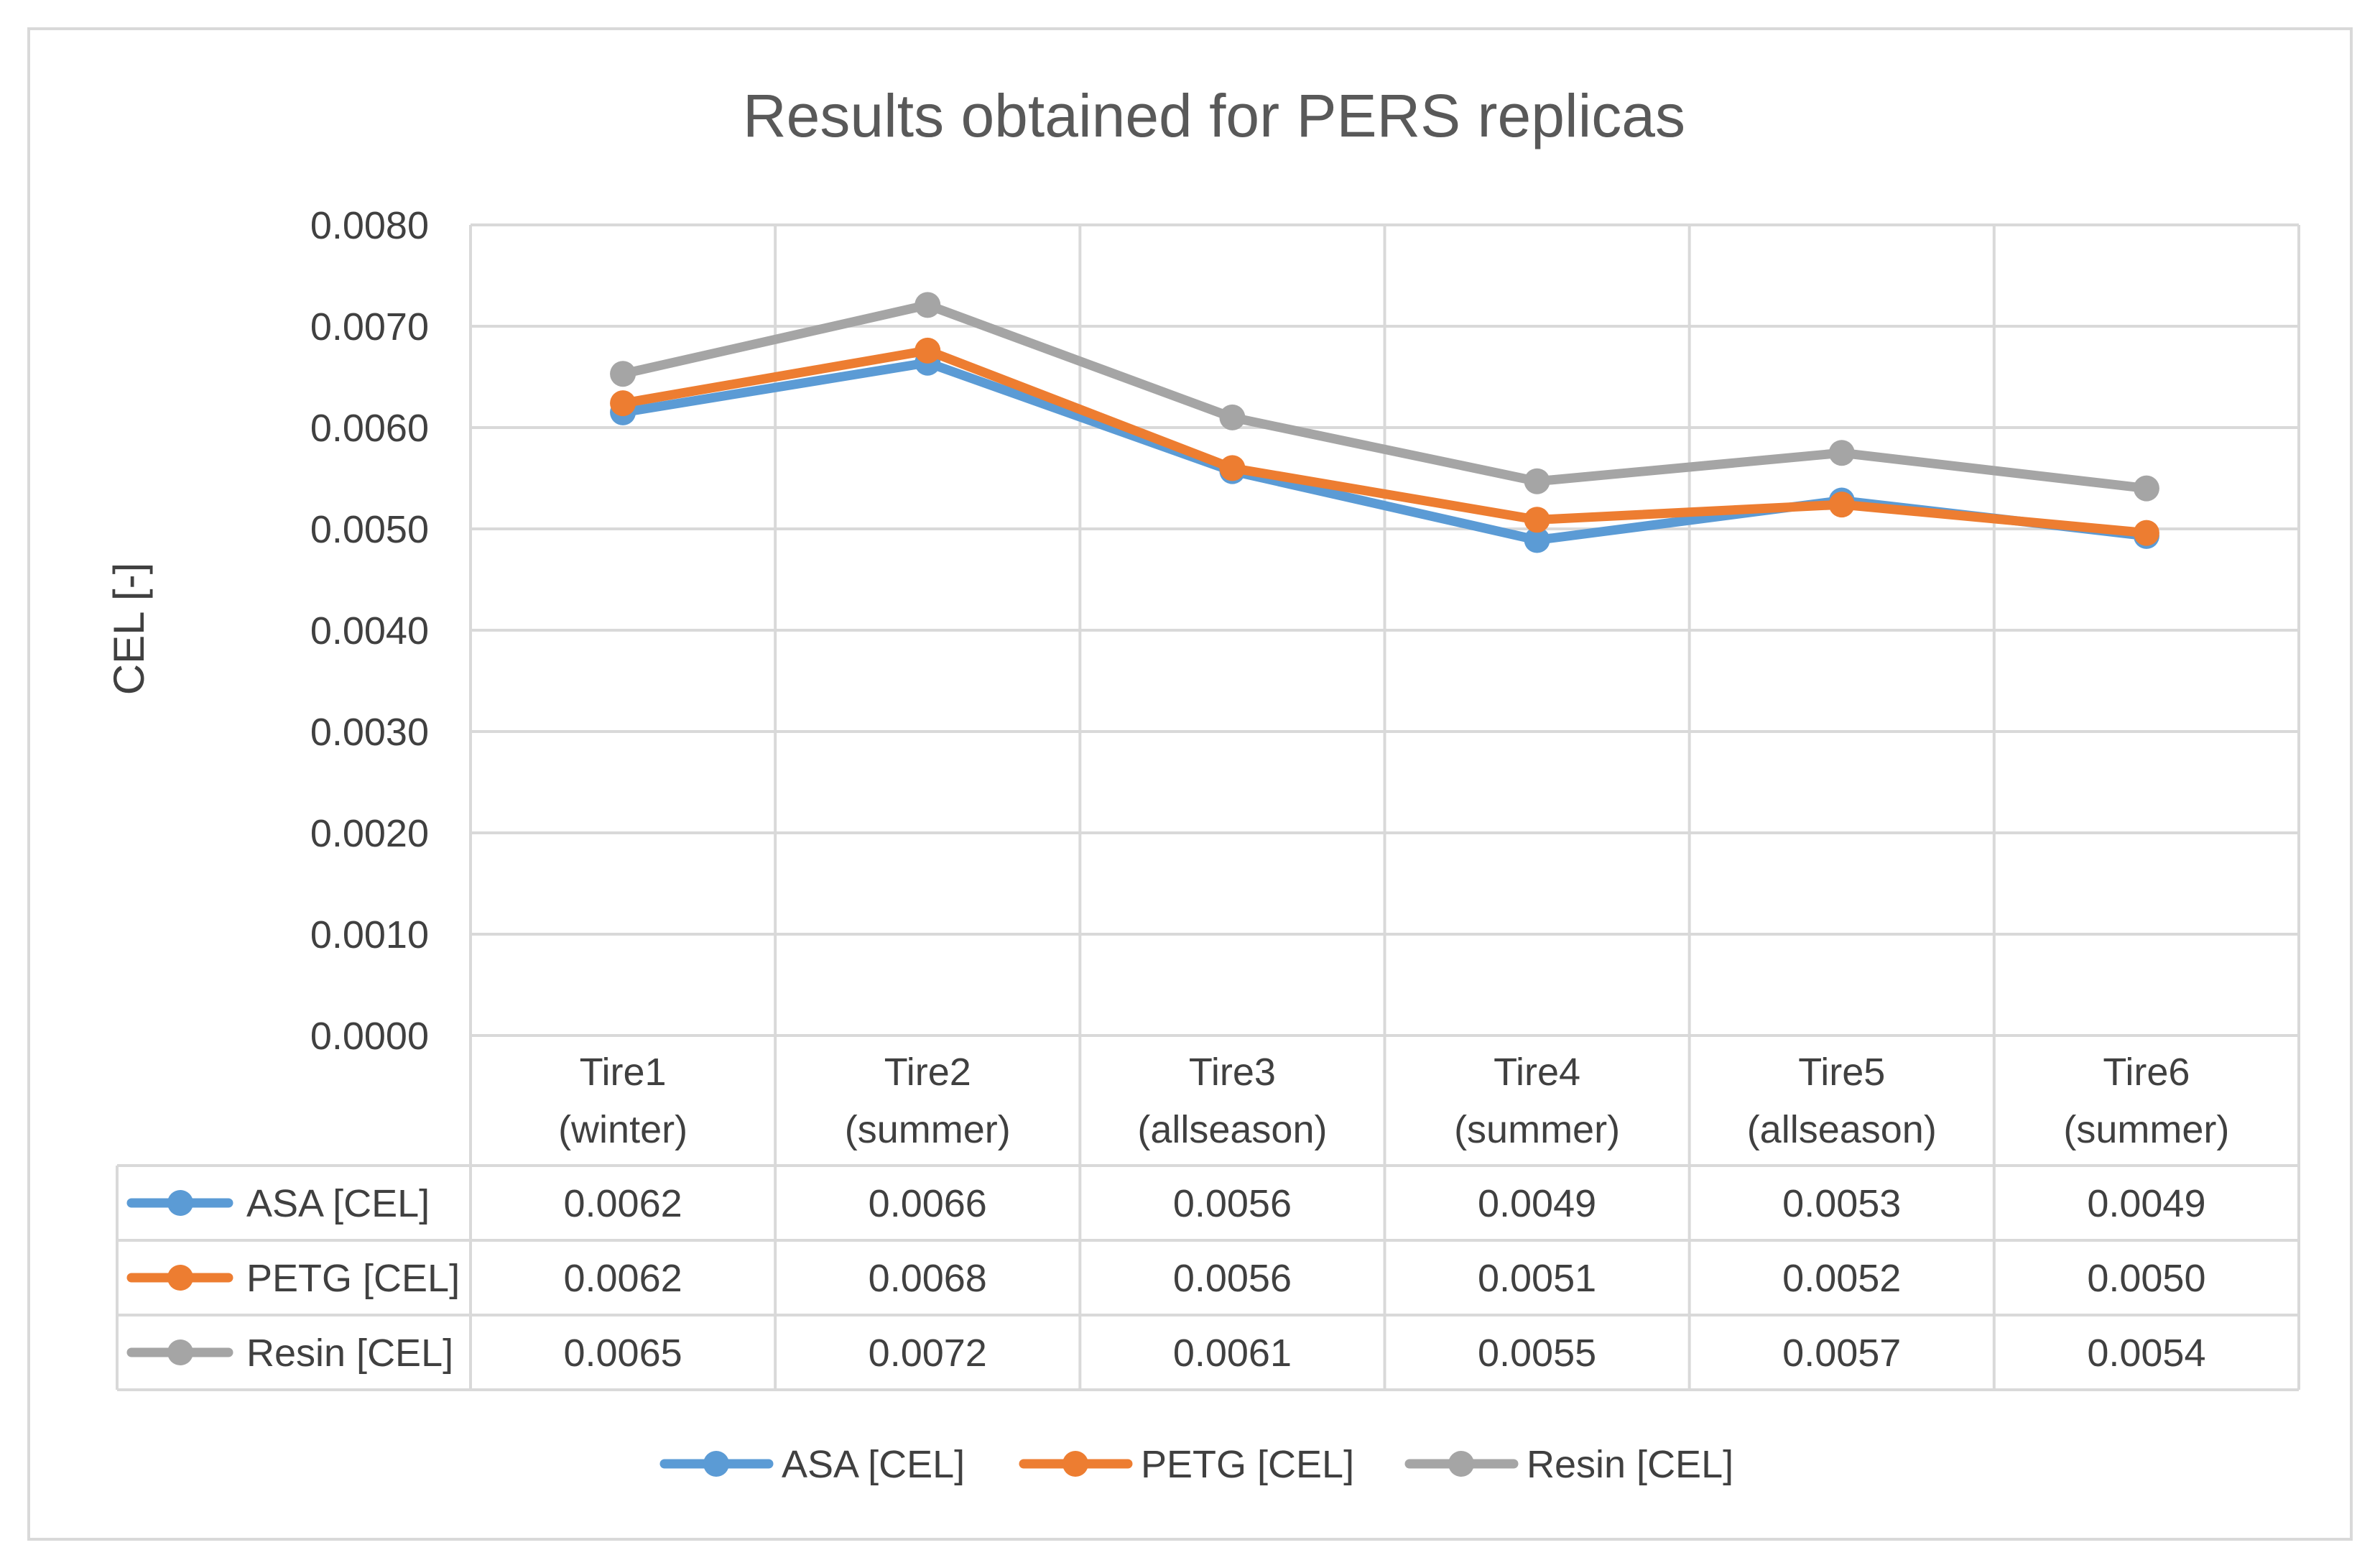 This screenshot has height=1568, width=2380. Describe the element at coordinates (1214, 115) in the screenshot. I see `chart-title: Results obtained for PERS replicas` at that location.